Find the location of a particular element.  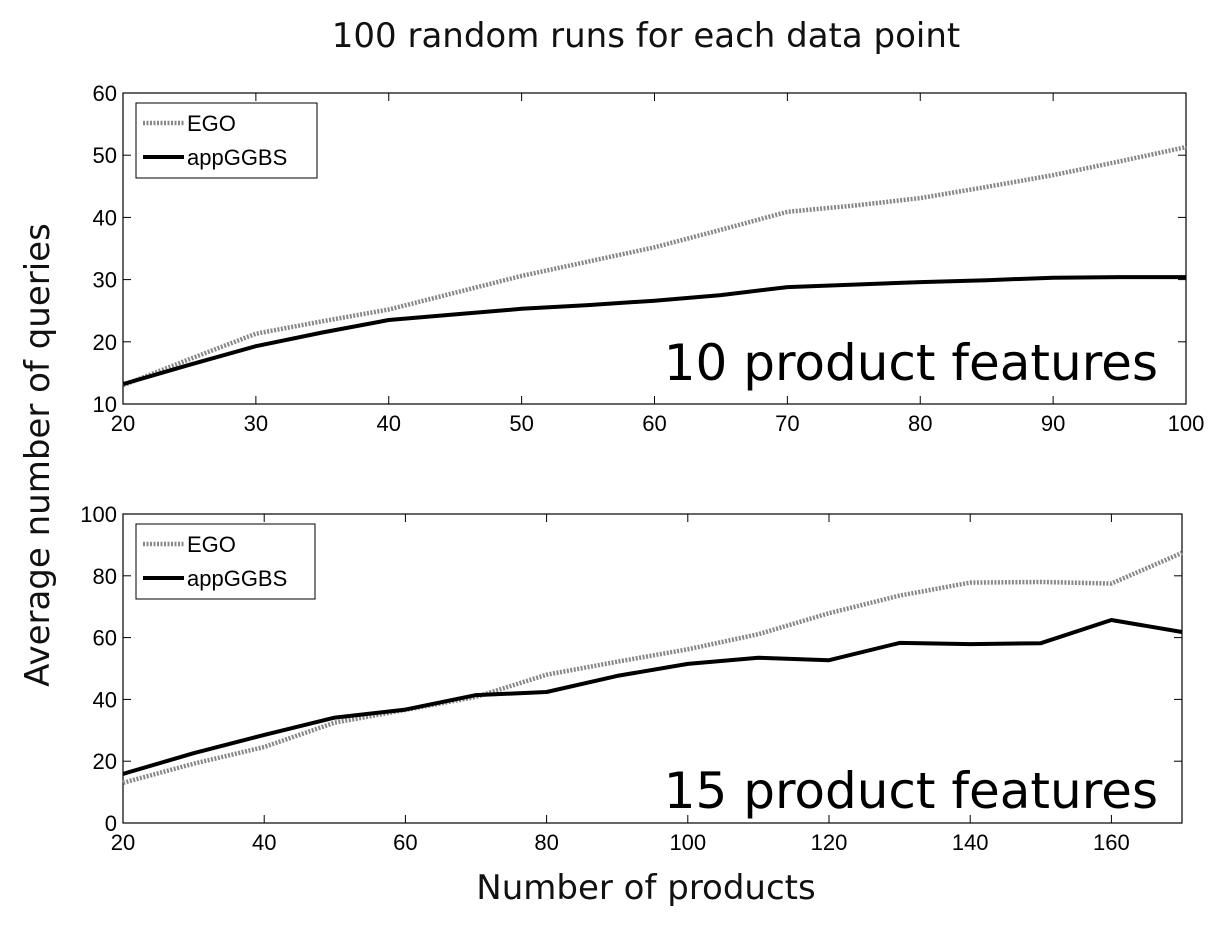

panel-2-x-tick-label: 140 is located at coordinates (970, 842).